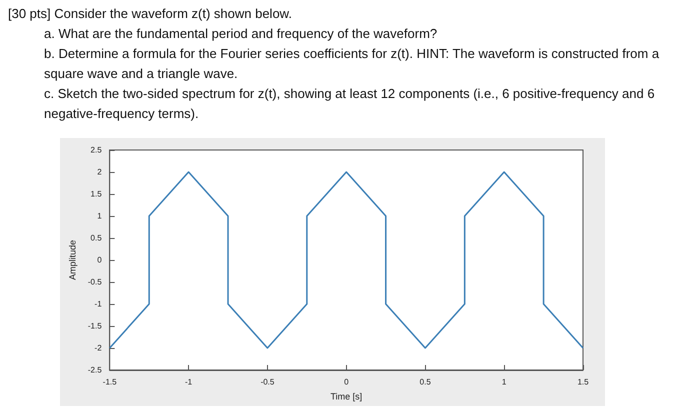  What do you see at coordinates (96, 150) in the screenshot?
I see `y-tick-label: 2.5` at bounding box center [96, 150].